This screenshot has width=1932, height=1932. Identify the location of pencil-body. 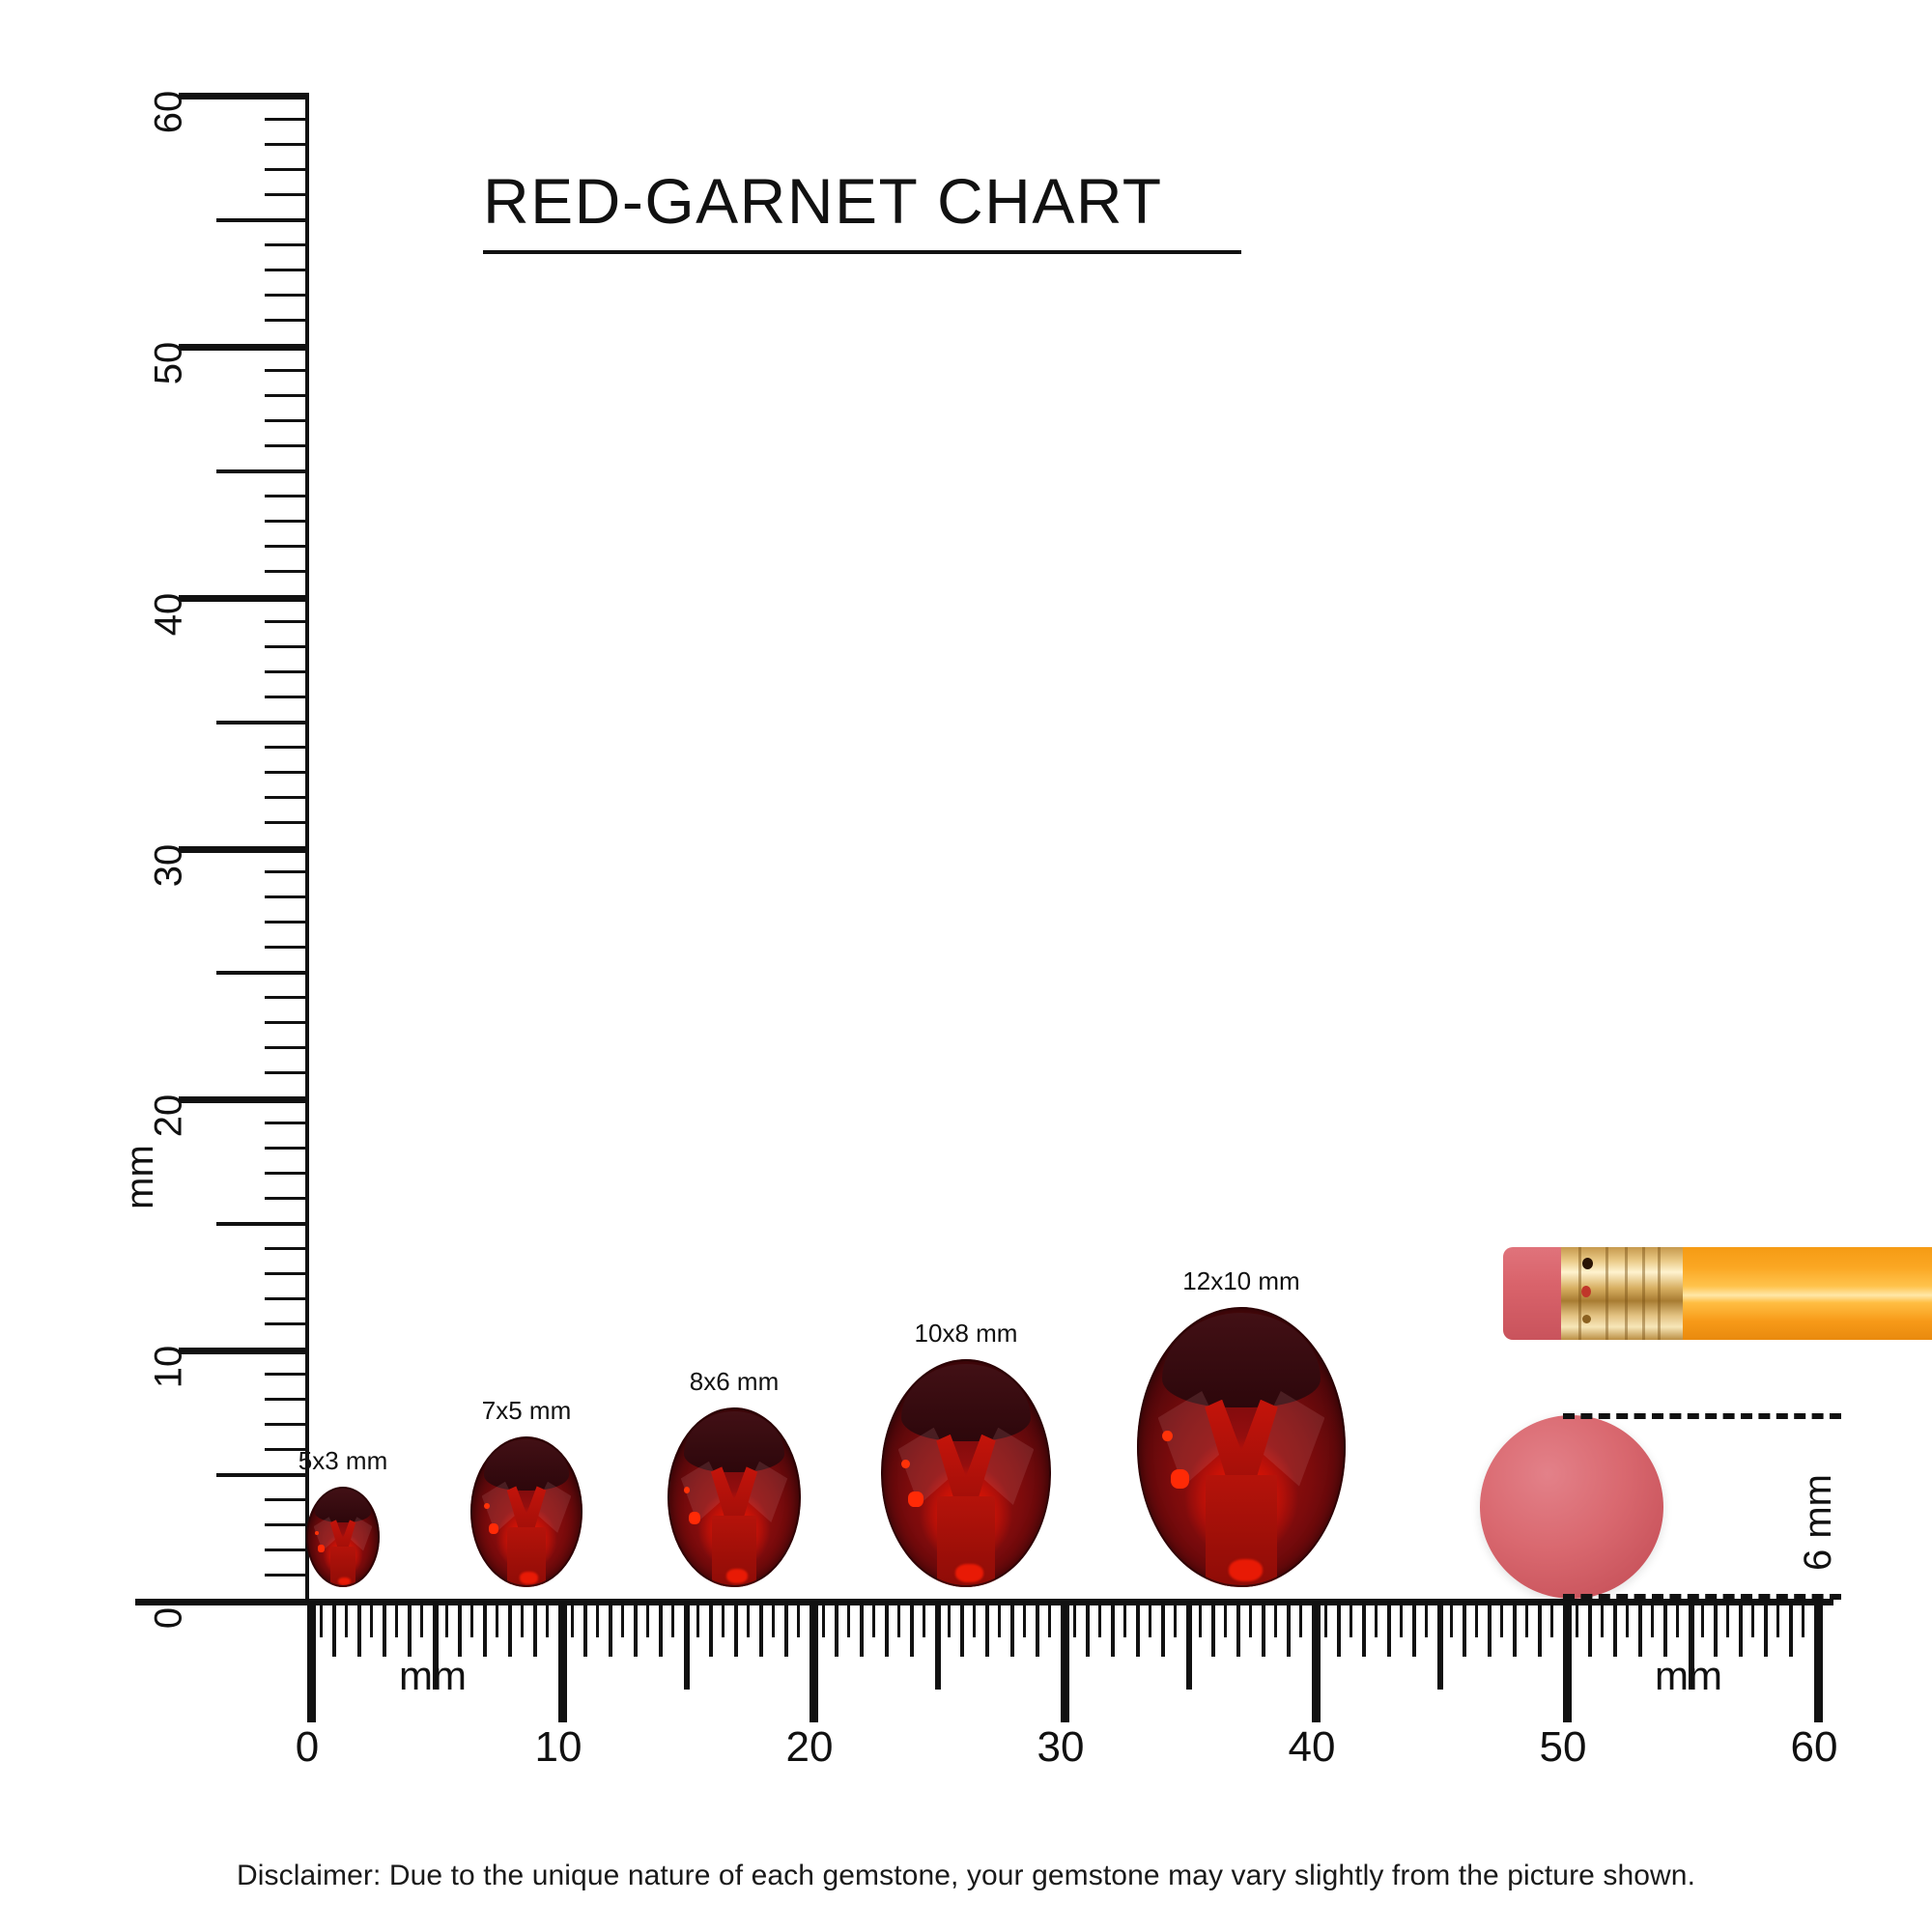
(1807, 1293).